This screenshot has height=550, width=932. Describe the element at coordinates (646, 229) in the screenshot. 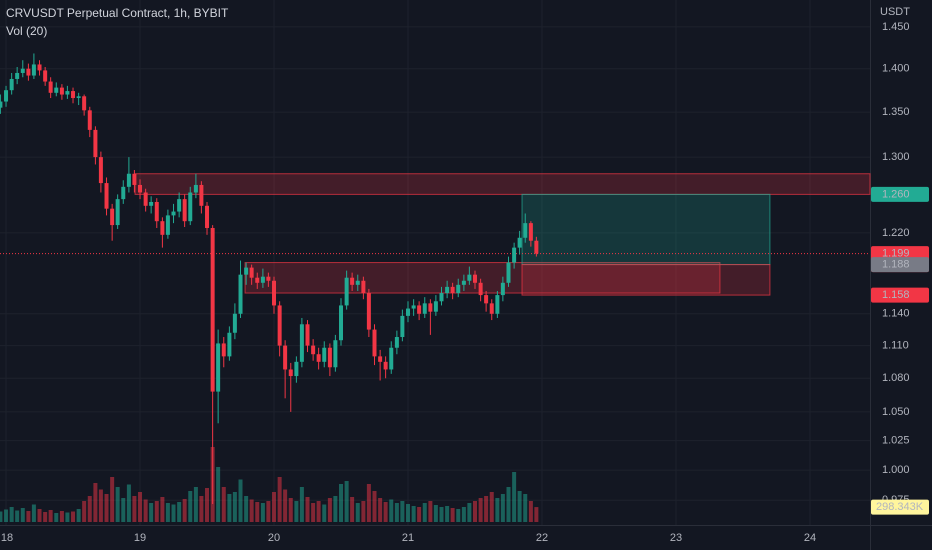

I see `zone` at that location.